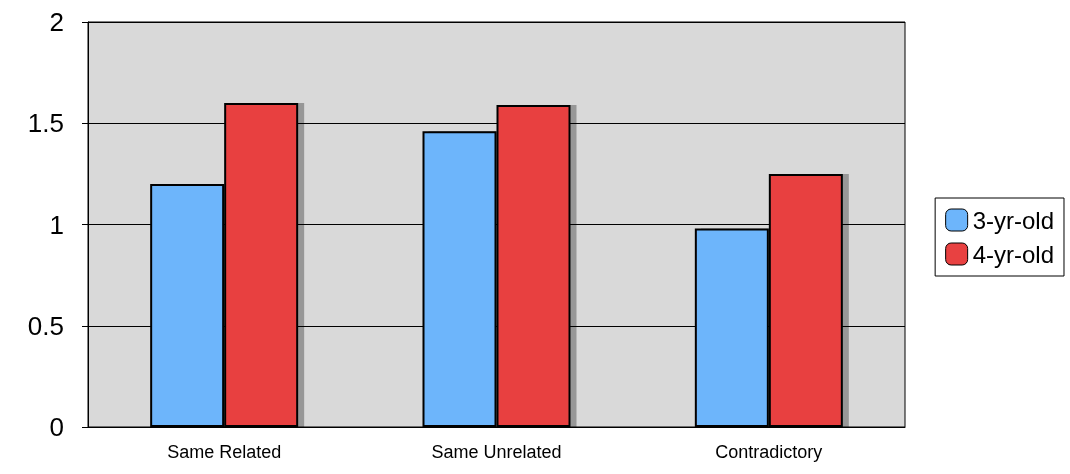  What do you see at coordinates (1013, 254) in the screenshot?
I see `legend-label: 4-yr-old` at bounding box center [1013, 254].